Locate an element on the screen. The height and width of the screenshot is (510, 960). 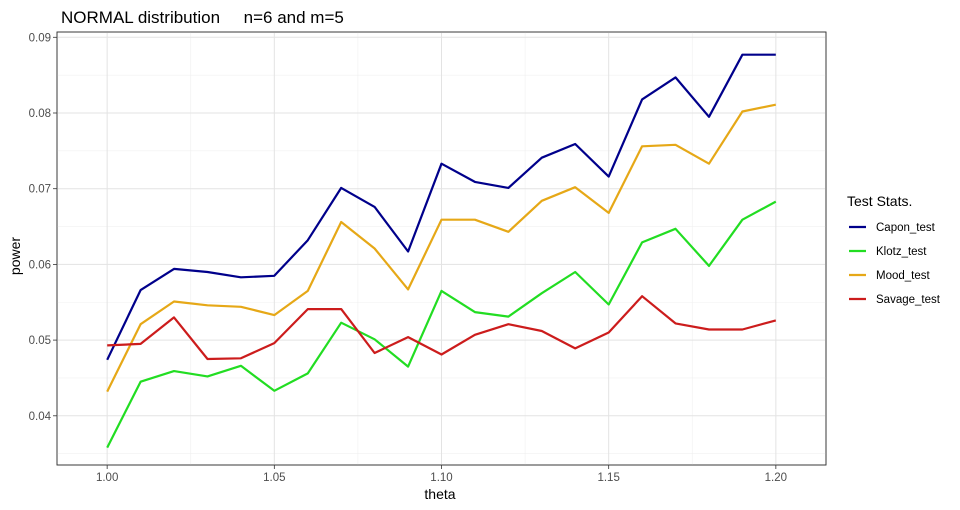
y-axis-title: power is located at coordinates (15, 256).